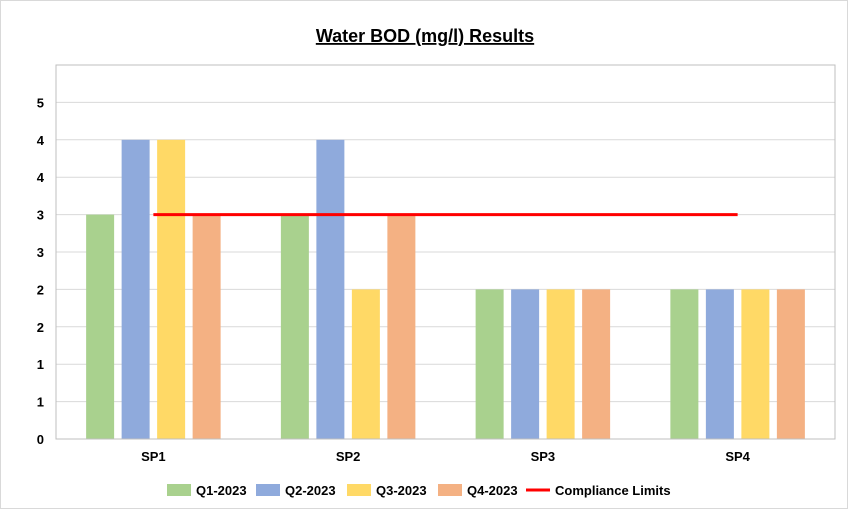 This screenshot has height=510, width=848. What do you see at coordinates (153, 456) in the screenshot?
I see `x-tick-label: SP1` at bounding box center [153, 456].